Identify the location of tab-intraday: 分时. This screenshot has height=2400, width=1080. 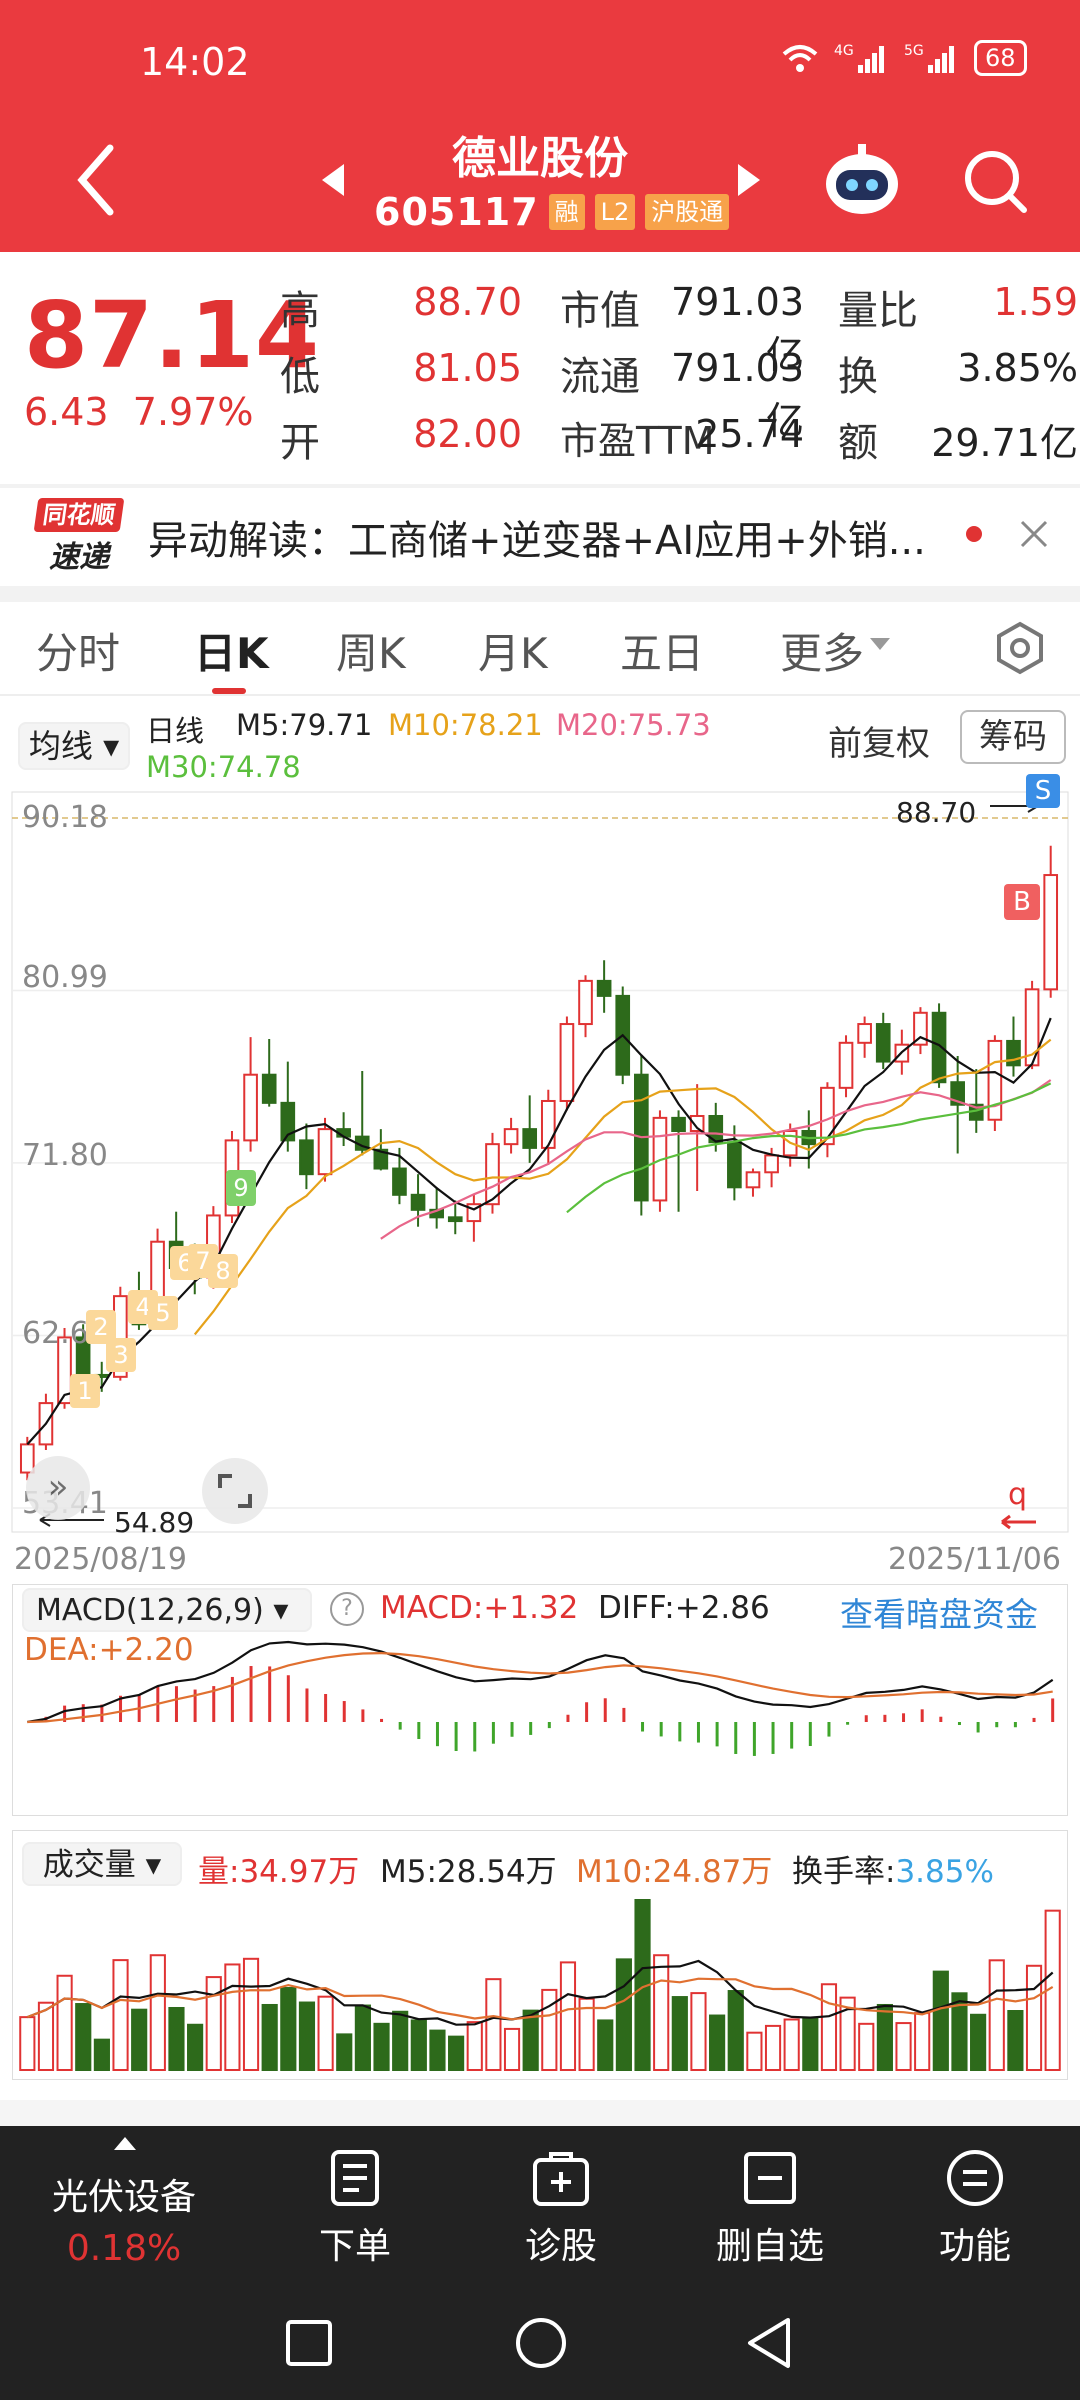
(78, 653).